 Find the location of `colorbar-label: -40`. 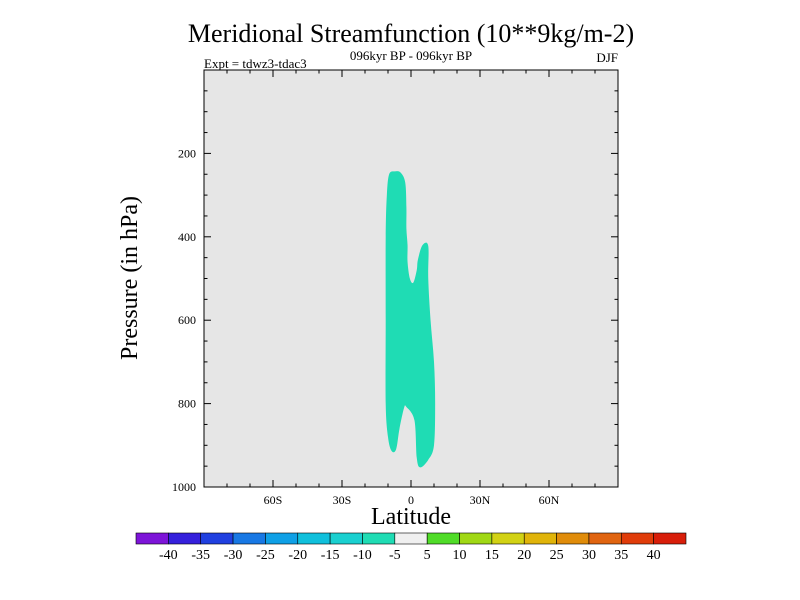

colorbar-label: -40 is located at coordinates (168, 555).